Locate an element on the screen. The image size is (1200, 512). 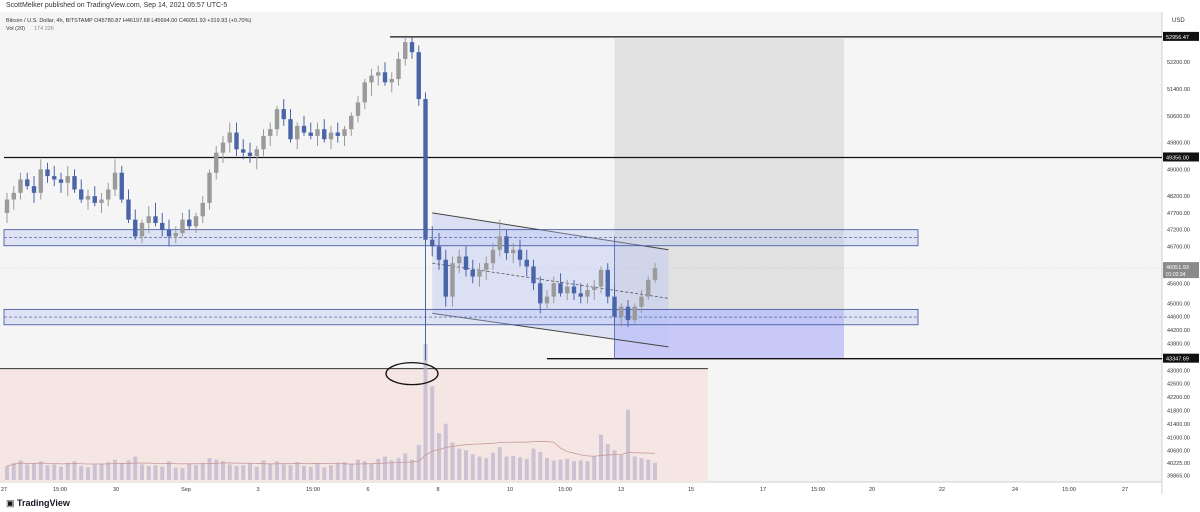
x-tick-label: 10 is located at coordinates (510, 490).